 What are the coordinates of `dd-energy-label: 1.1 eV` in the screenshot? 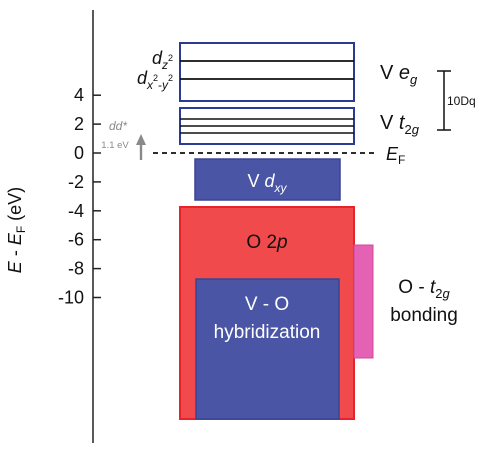 It's located at (115, 145).